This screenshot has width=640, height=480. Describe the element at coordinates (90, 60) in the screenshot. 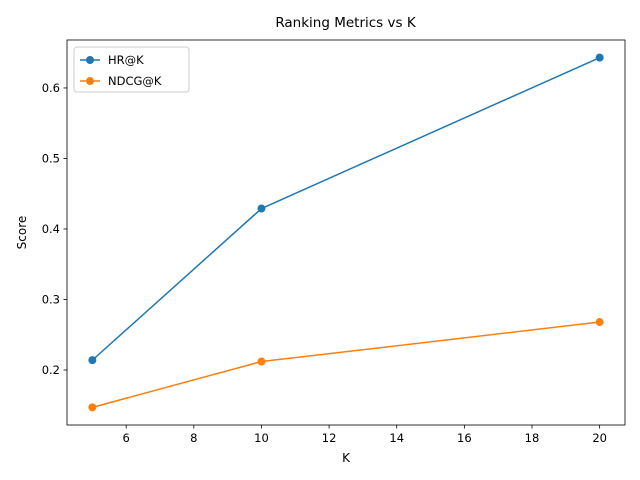

I see `legend-marker-hr-k` at that location.